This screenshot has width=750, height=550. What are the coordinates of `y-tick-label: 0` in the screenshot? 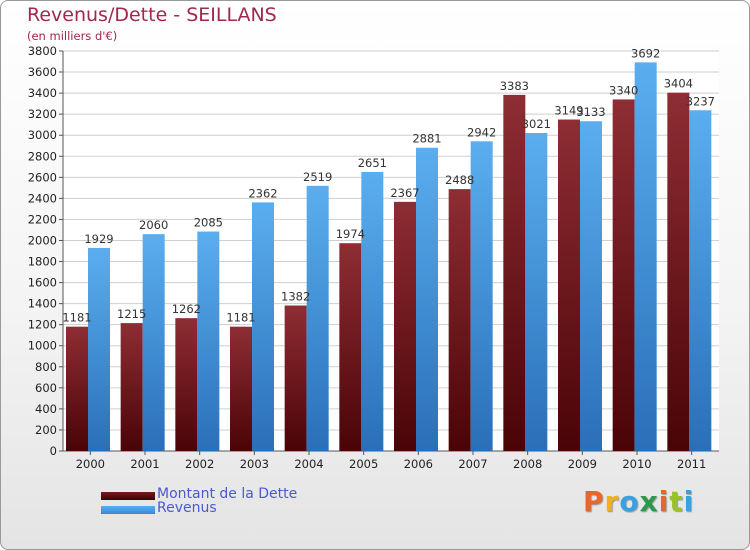 It's located at (53, 451).